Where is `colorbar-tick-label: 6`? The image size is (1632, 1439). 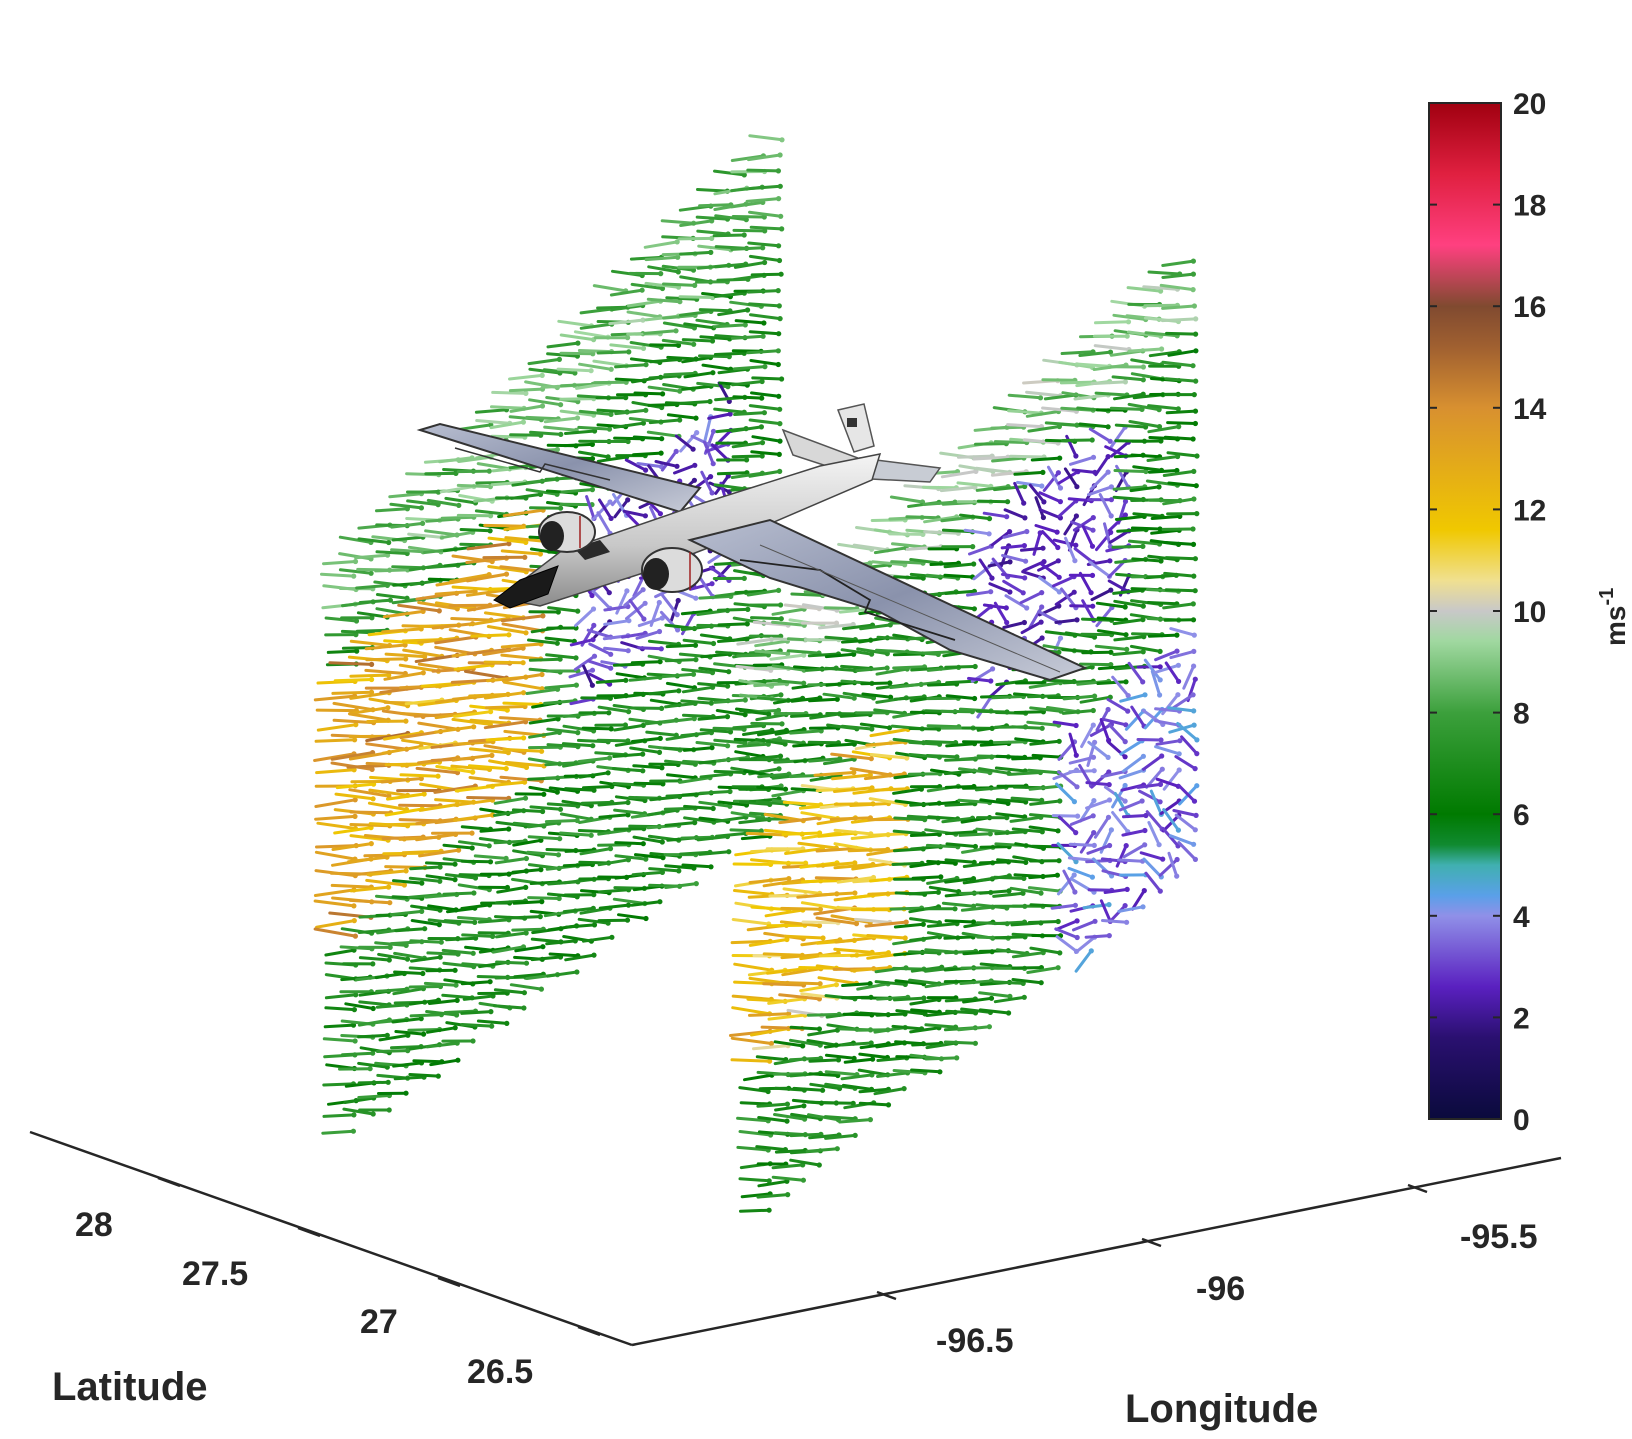
colorbar-tick-label: 6 is located at coordinates (1521, 815).